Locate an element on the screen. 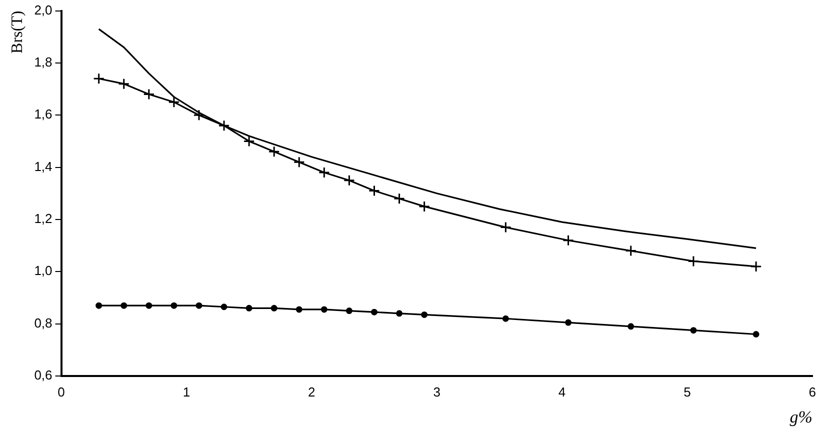 The image size is (819, 436). x-tick-label: 0 is located at coordinates (61, 392).